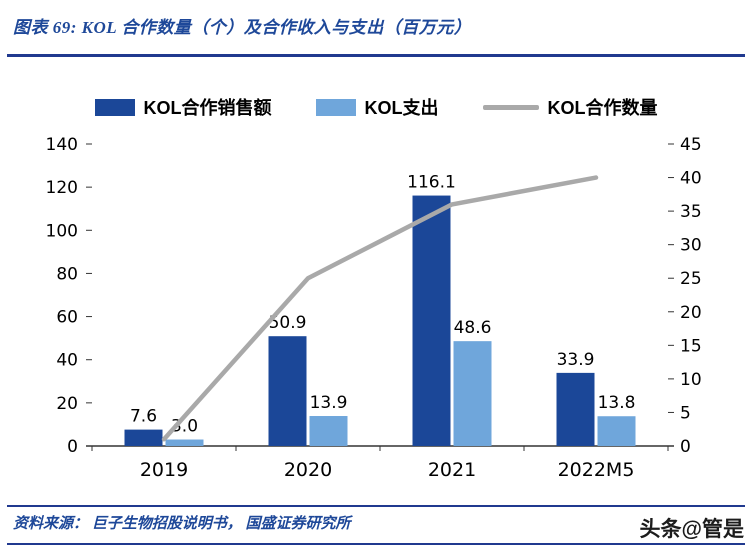 This screenshot has height=547, width=752. Describe the element at coordinates (207, 108) in the screenshot. I see `legend-label-sales: KOL合作销售额` at that location.